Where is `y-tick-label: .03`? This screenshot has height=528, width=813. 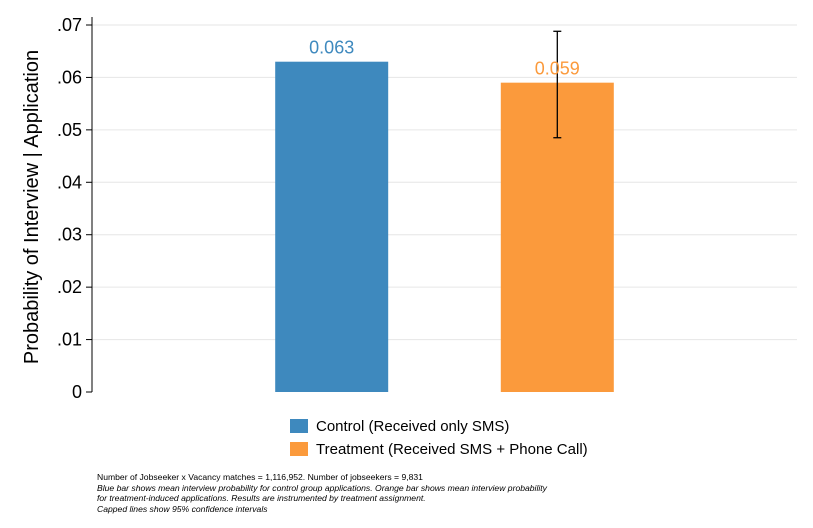 y-tick-label: .03 is located at coordinates (69, 235).